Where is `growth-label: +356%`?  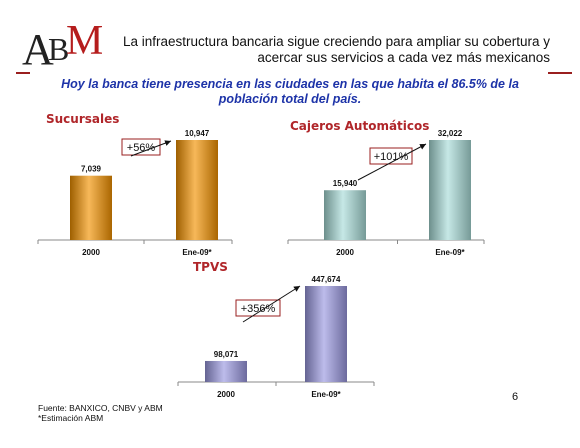
growth-label: +356% is located at coordinates (258, 309).